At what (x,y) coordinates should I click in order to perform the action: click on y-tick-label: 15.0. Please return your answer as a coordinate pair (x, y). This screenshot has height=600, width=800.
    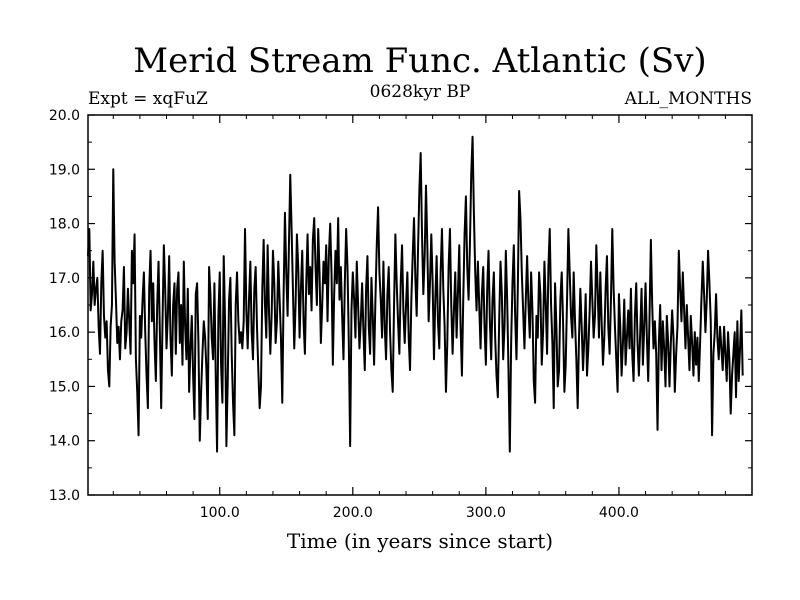
    Looking at the image, I should click on (64, 387).